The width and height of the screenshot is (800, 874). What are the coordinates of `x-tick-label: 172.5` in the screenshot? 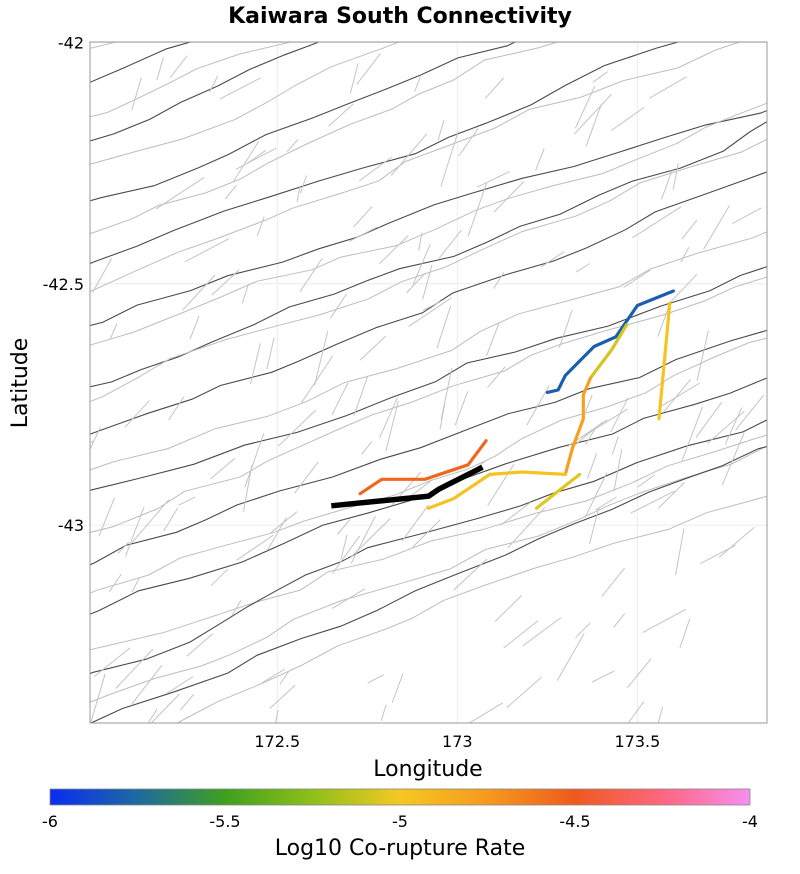 It's located at (277, 741).